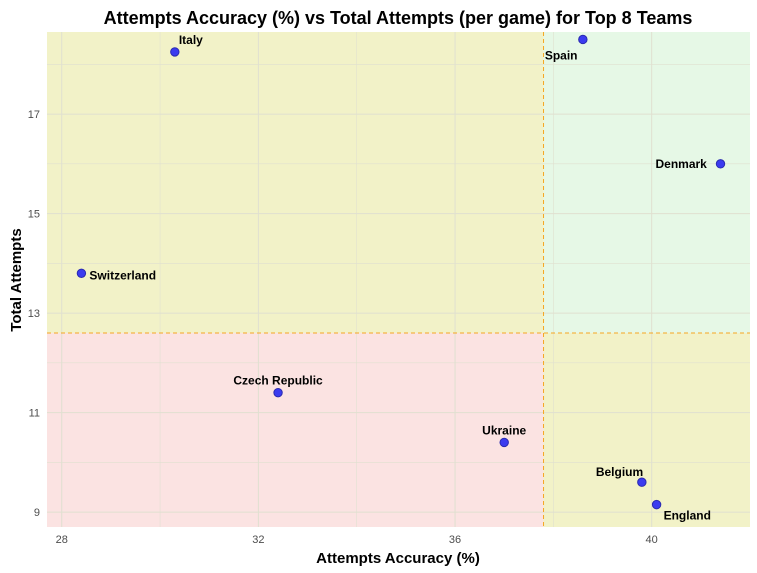 The image size is (757, 573). Describe the element at coordinates (656, 504) in the screenshot. I see `point-england` at that location.